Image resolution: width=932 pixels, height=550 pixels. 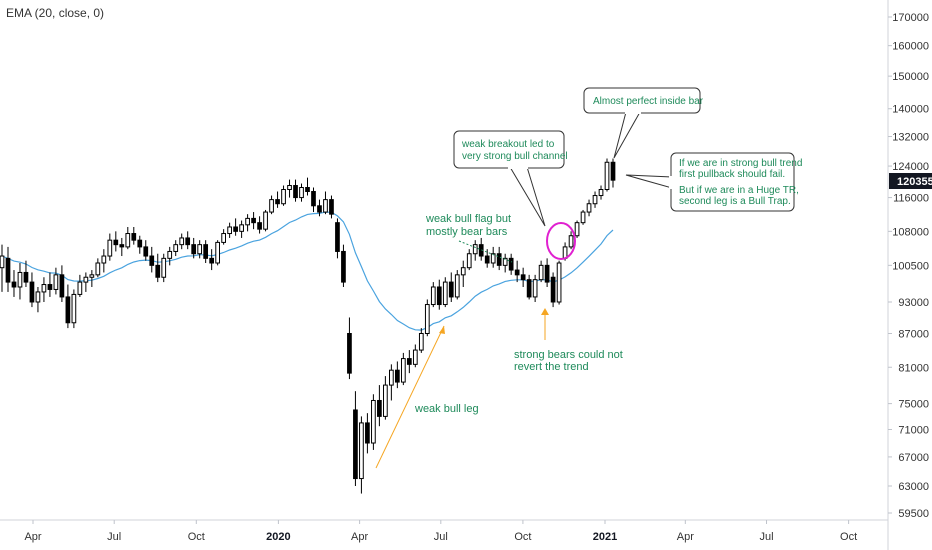 I want to click on time-tick-label: Oct, so click(x=522, y=537).